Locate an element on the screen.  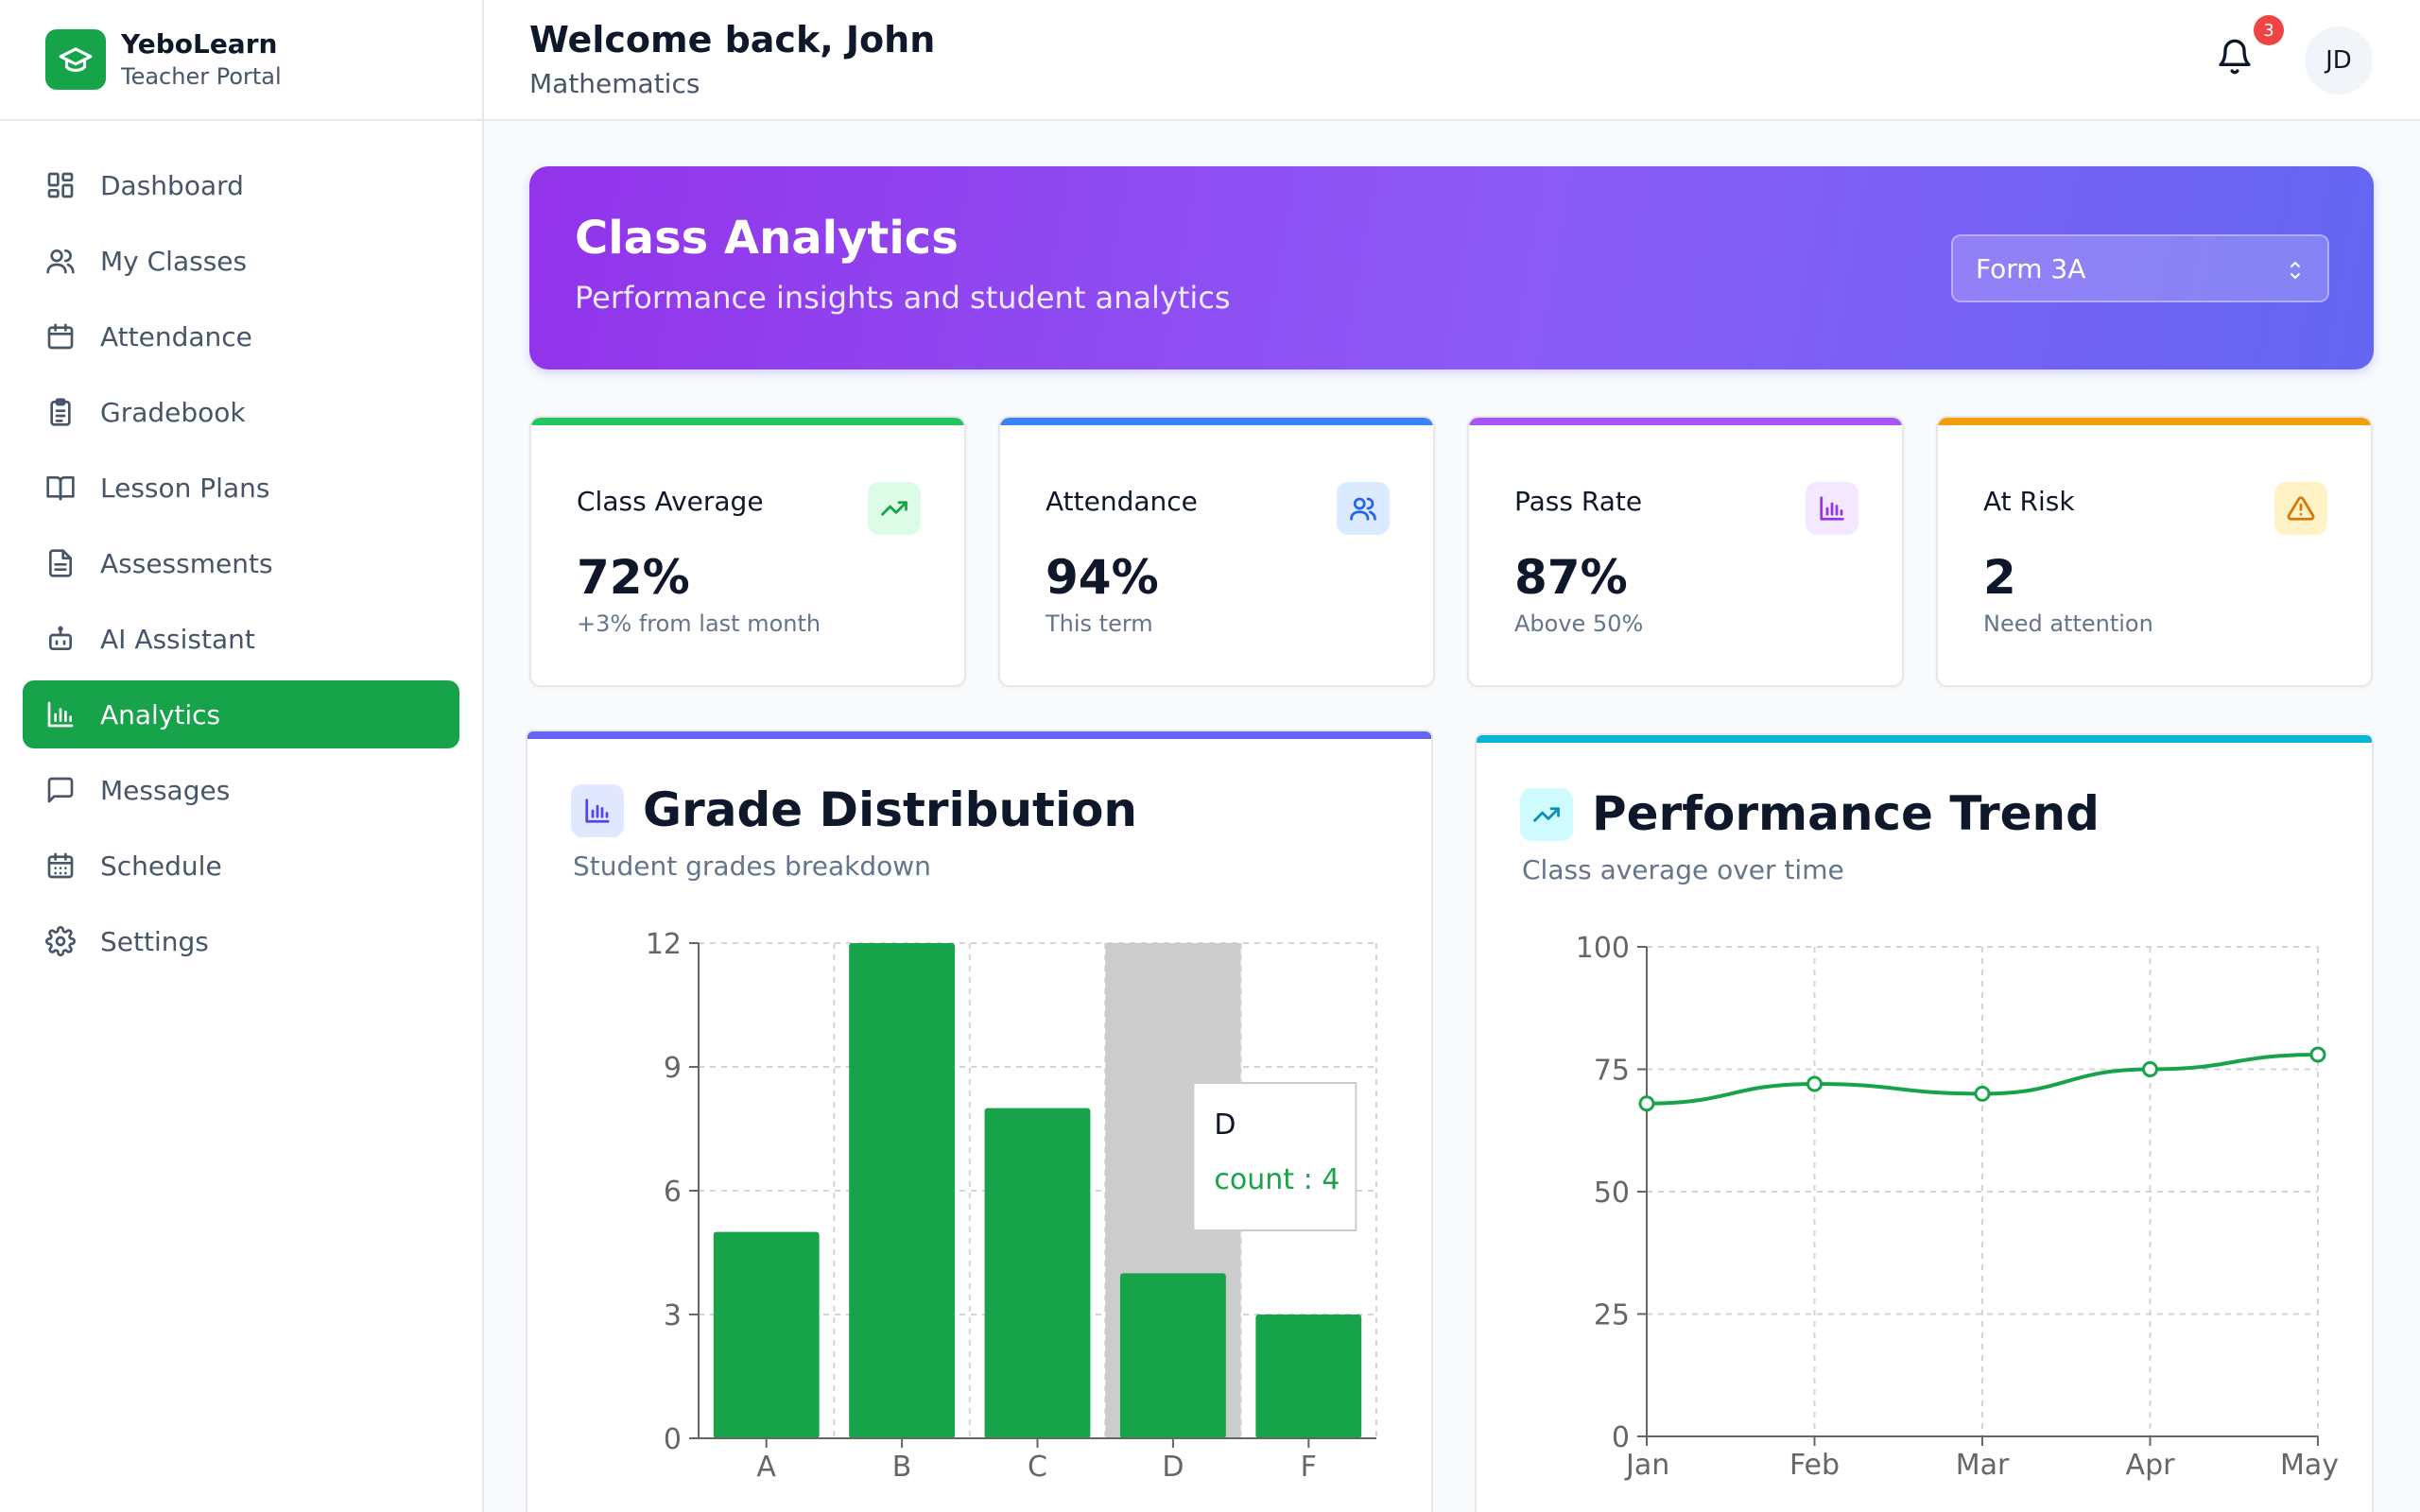
y-tick-label: 75 is located at coordinates (1612, 1071).